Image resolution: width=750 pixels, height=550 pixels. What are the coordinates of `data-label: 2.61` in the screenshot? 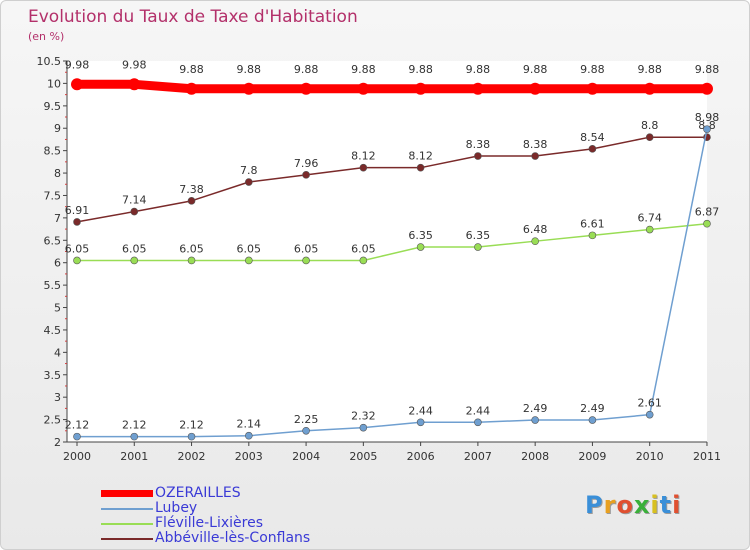 It's located at (649, 403).